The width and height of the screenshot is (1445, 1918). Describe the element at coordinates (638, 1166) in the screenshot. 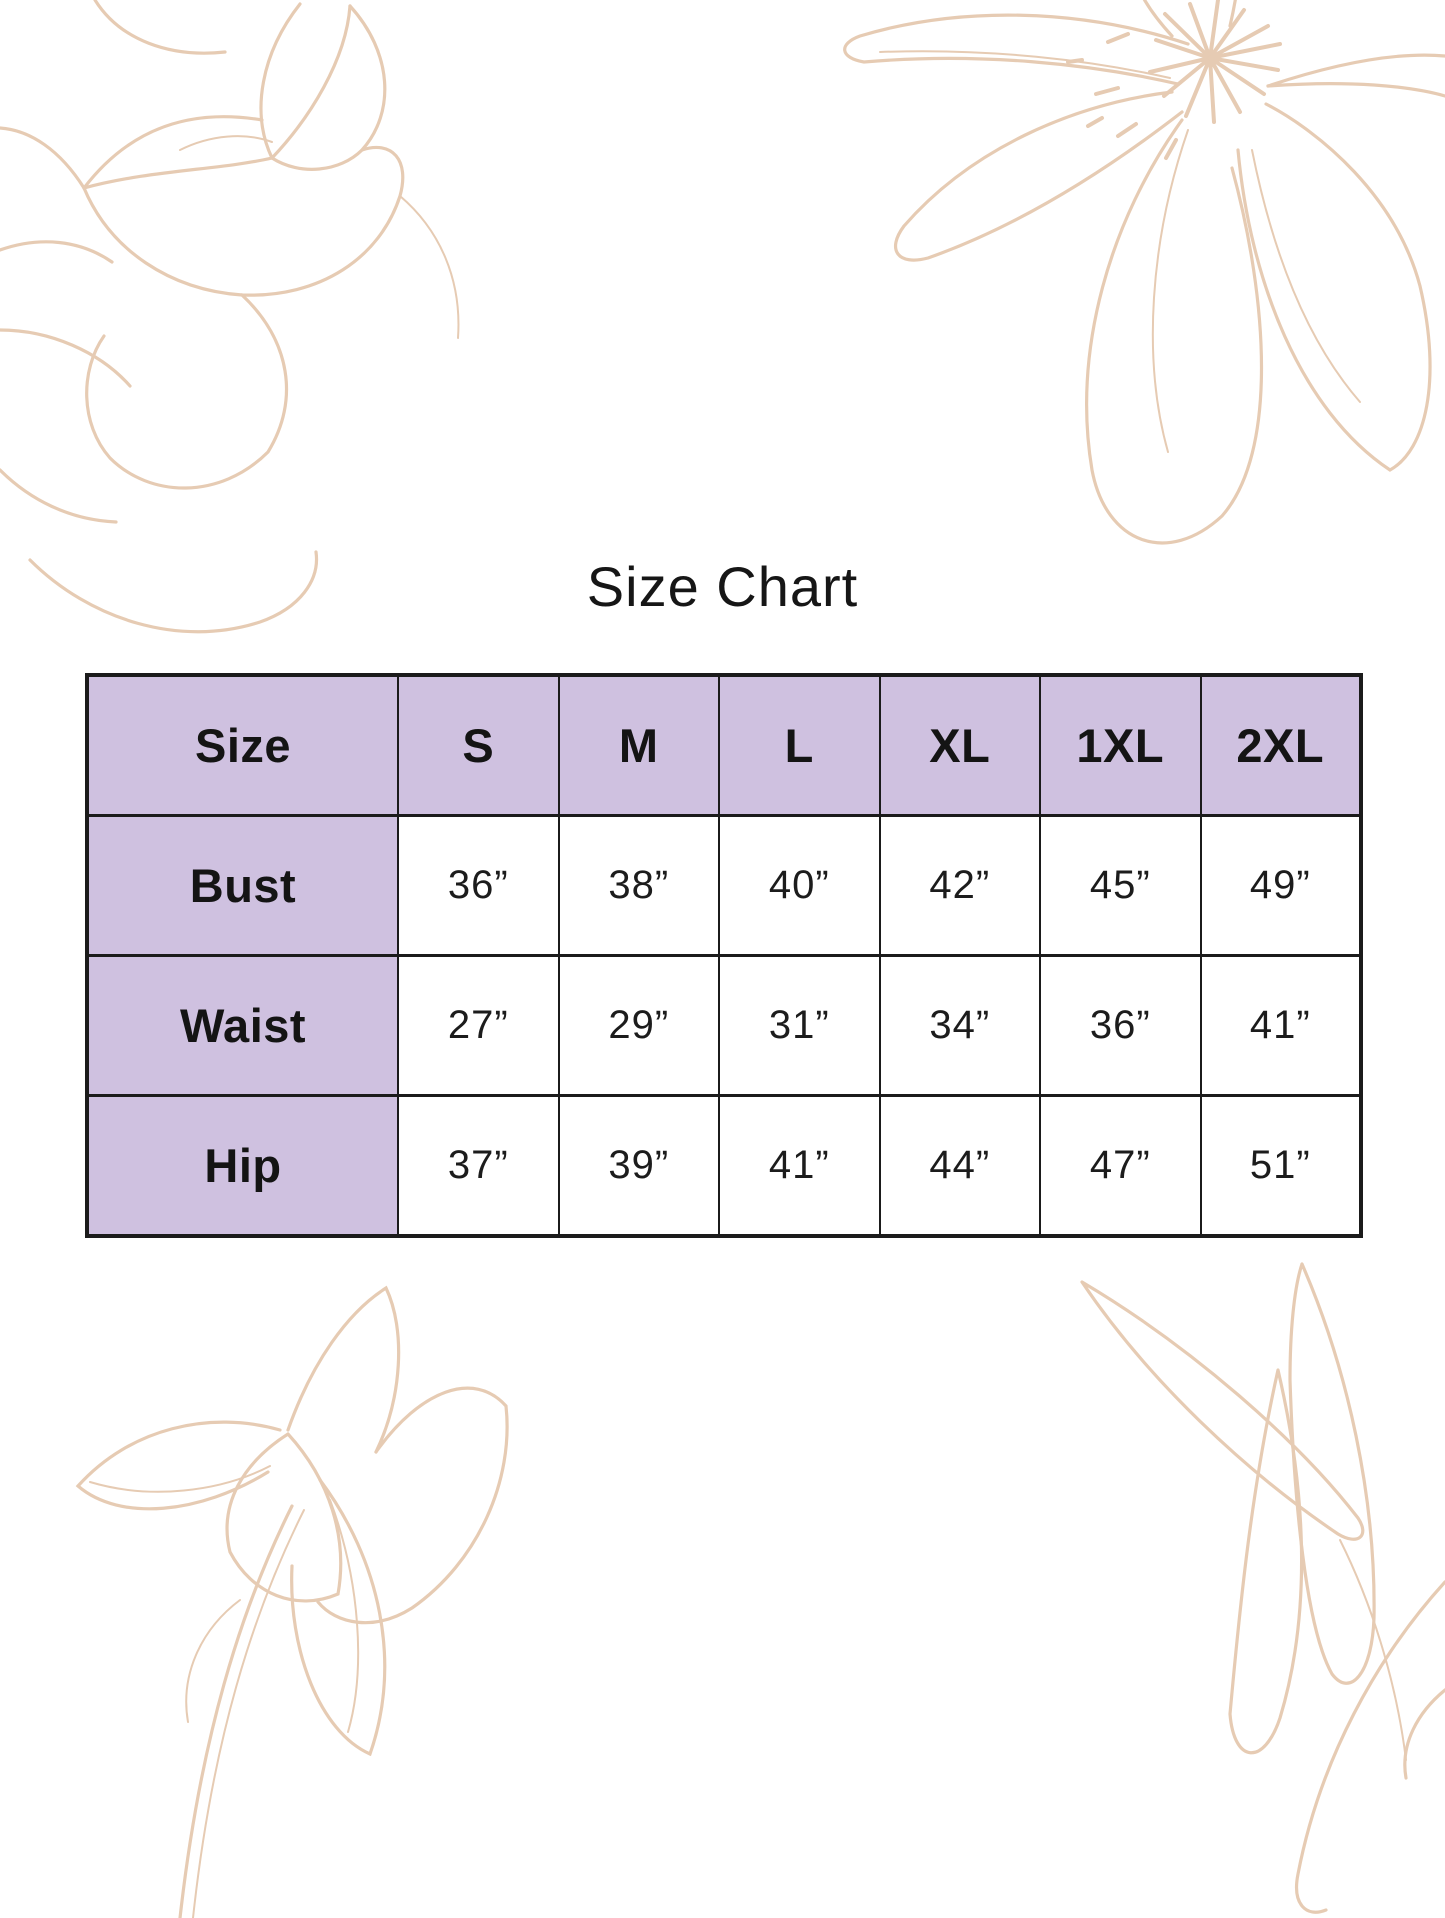

I see `value-cell: 39”` at that location.